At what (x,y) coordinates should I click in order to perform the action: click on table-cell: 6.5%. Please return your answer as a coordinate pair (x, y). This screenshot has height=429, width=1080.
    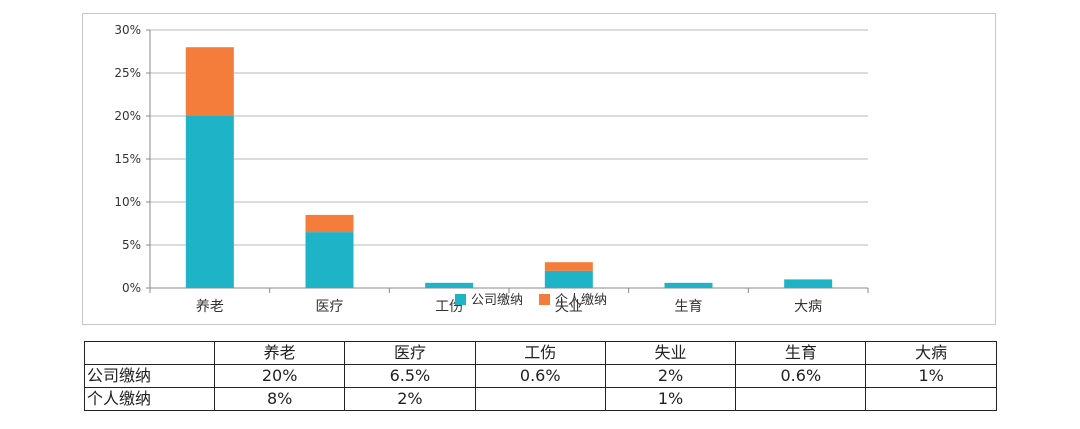
    Looking at the image, I should click on (410, 376).